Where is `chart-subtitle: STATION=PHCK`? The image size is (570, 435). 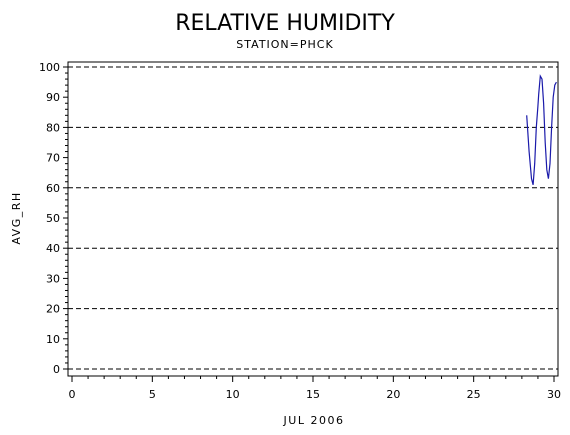
chart-subtitle: STATION=PHCK is located at coordinates (284, 44).